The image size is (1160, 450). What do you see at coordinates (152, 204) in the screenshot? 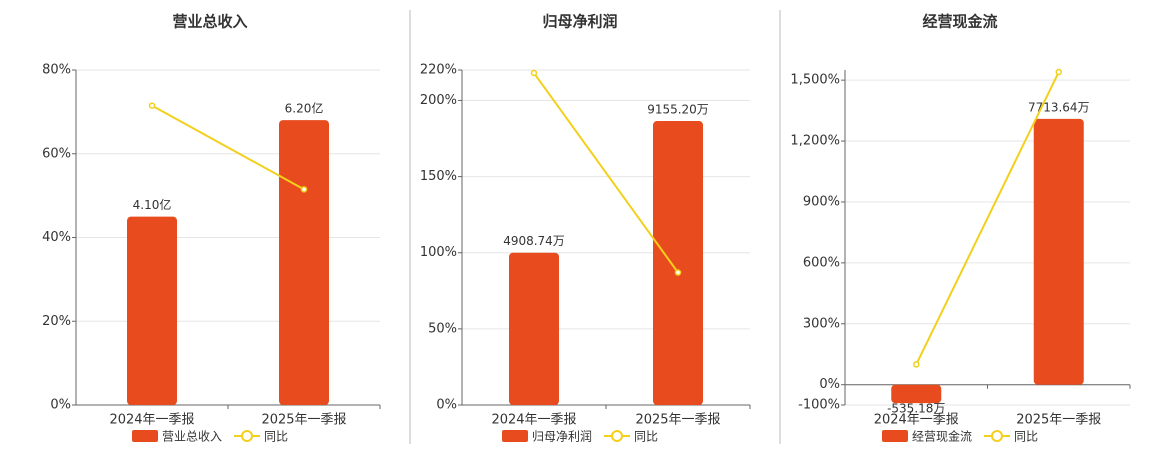
I see `value-label: 4.10亿` at bounding box center [152, 204].